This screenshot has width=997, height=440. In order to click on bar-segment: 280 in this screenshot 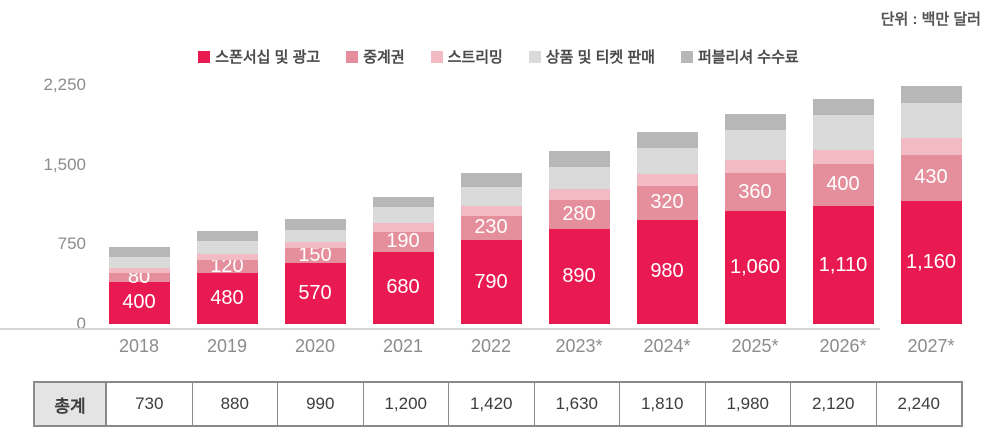, I will do `click(579, 214)`.